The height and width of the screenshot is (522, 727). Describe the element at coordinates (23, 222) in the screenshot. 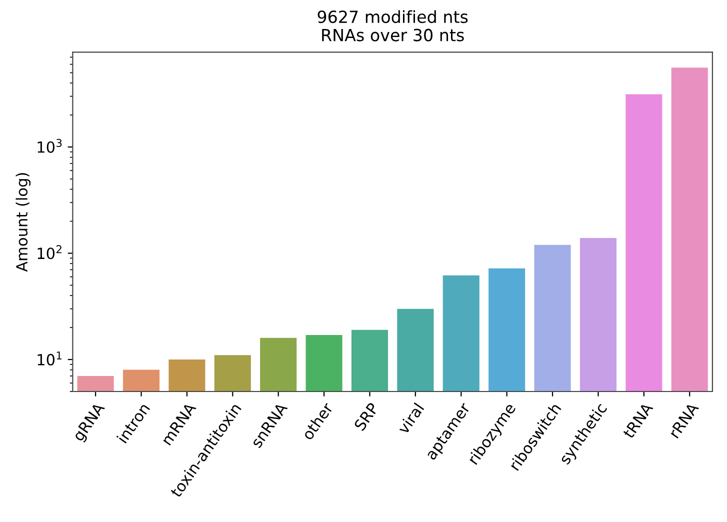

I see `y-axis-title: Amount (log)` at that location.